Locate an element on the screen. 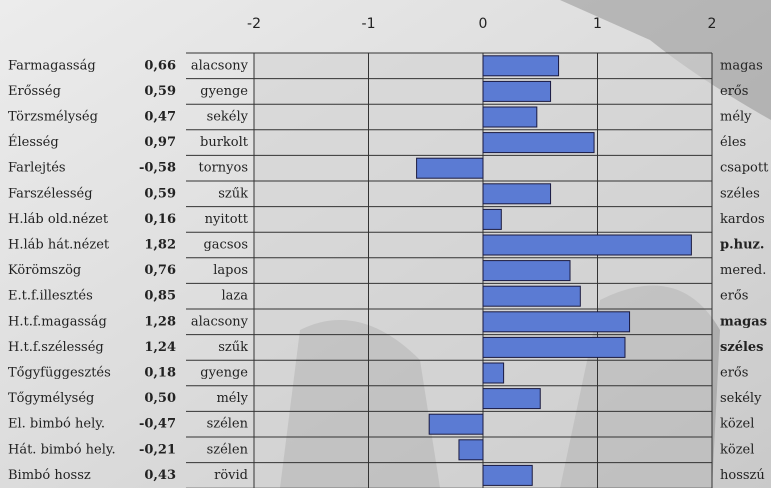  left-label: gacsos is located at coordinates (225, 245).